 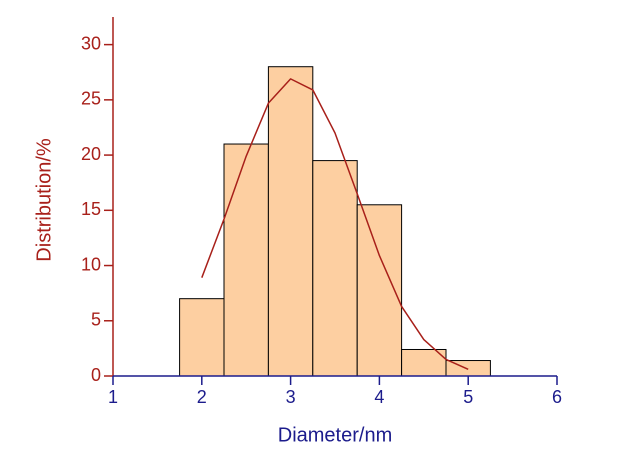 I want to click on y-tick-label: 25, so click(x=91, y=99).